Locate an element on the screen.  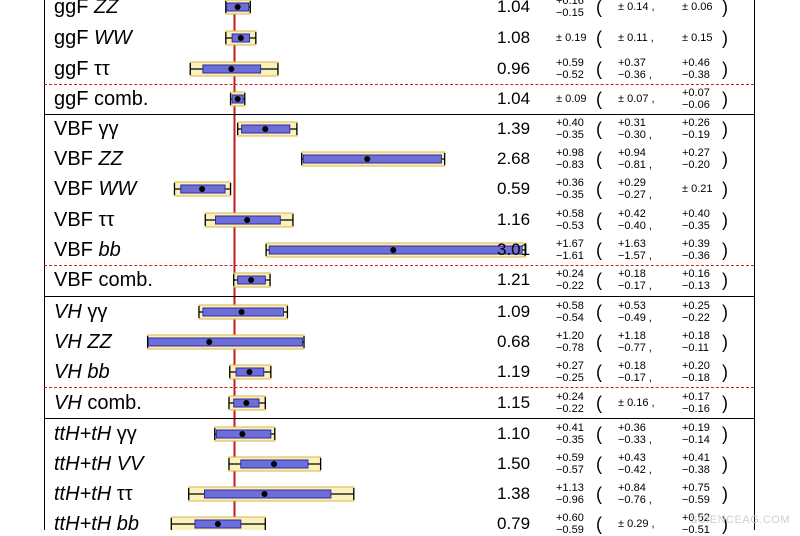
row-value: 1.10 is located at coordinates (514, 433).